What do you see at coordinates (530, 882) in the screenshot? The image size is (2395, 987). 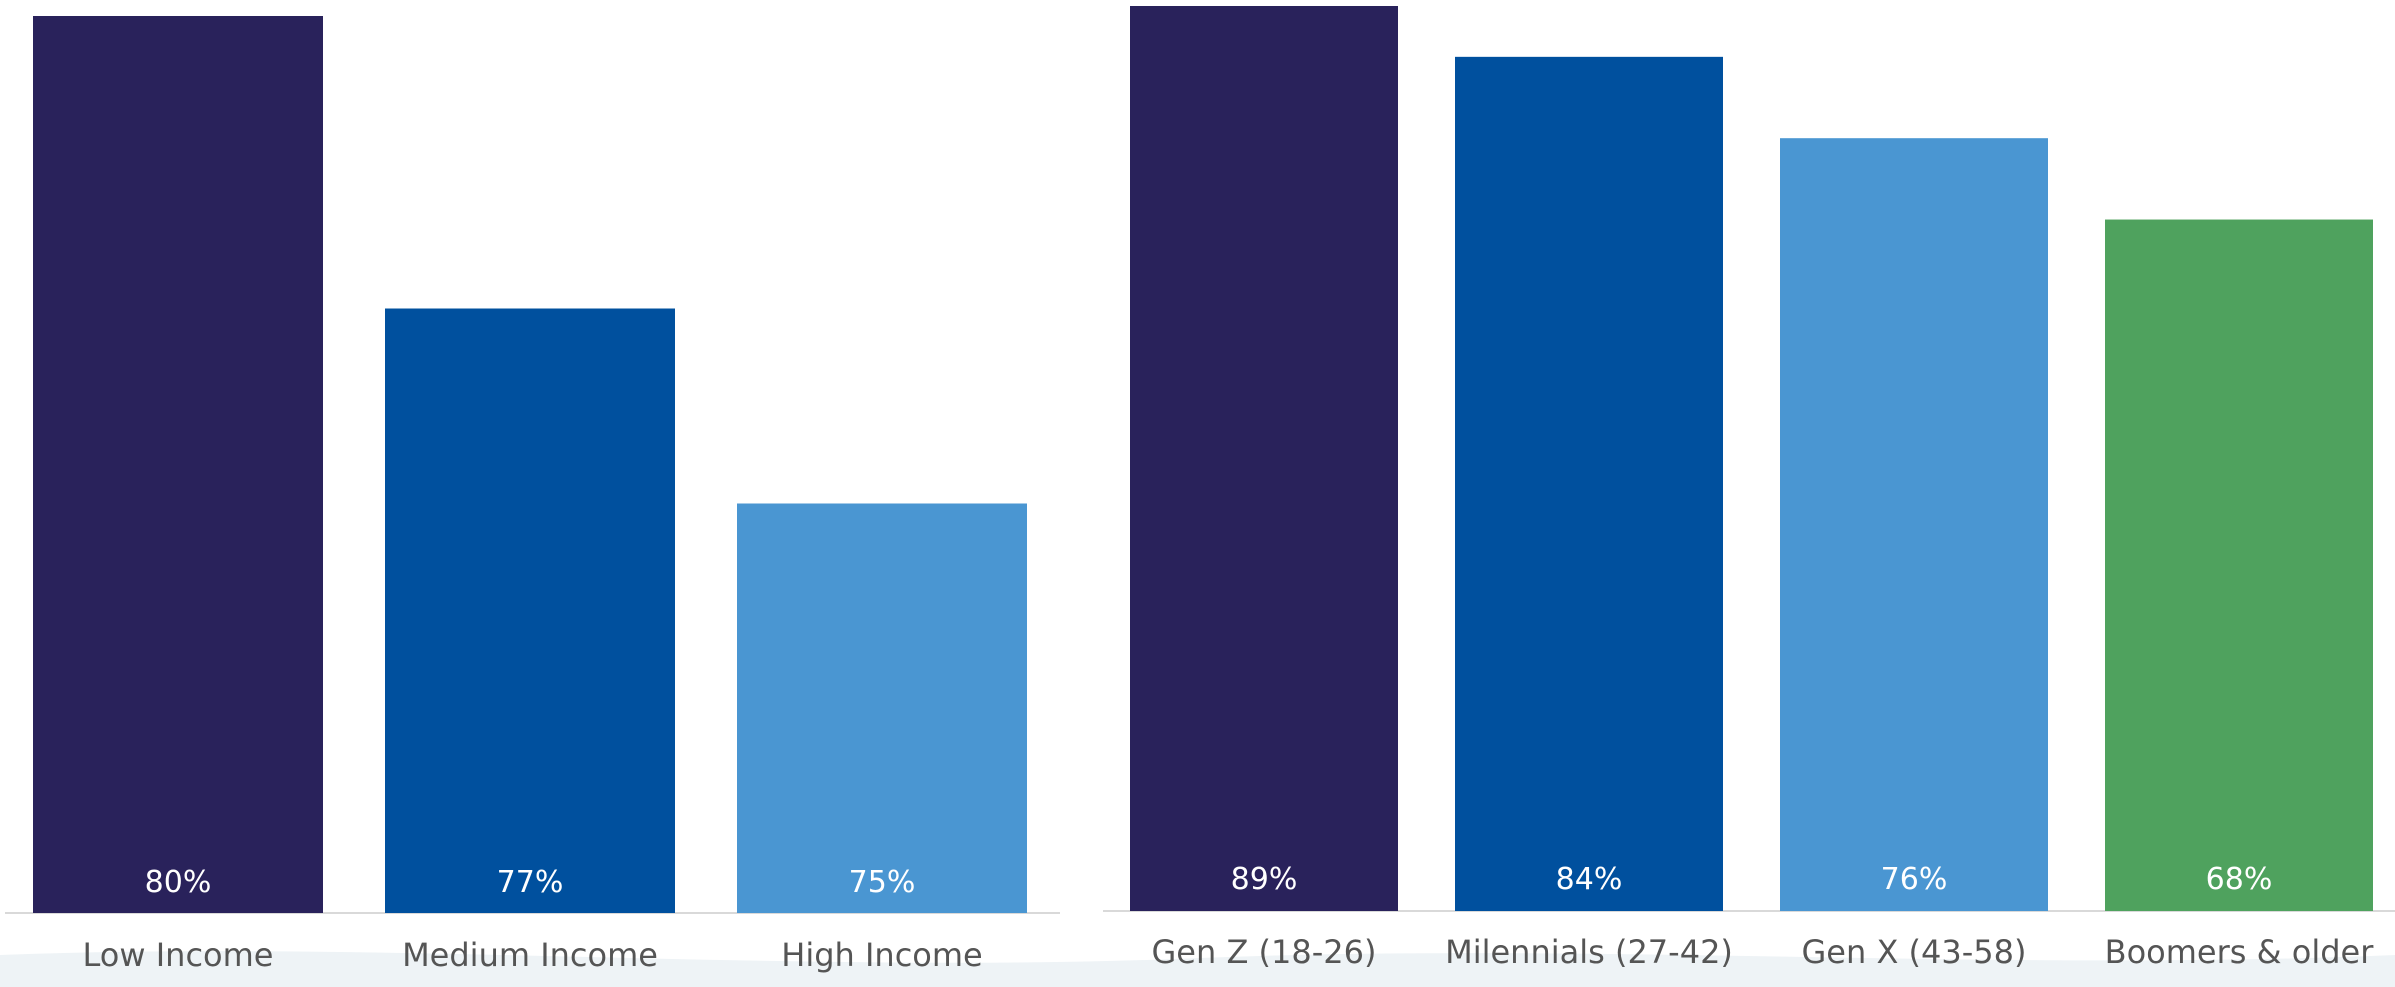 I see `value-label-medium-income: 77%` at bounding box center [530, 882].